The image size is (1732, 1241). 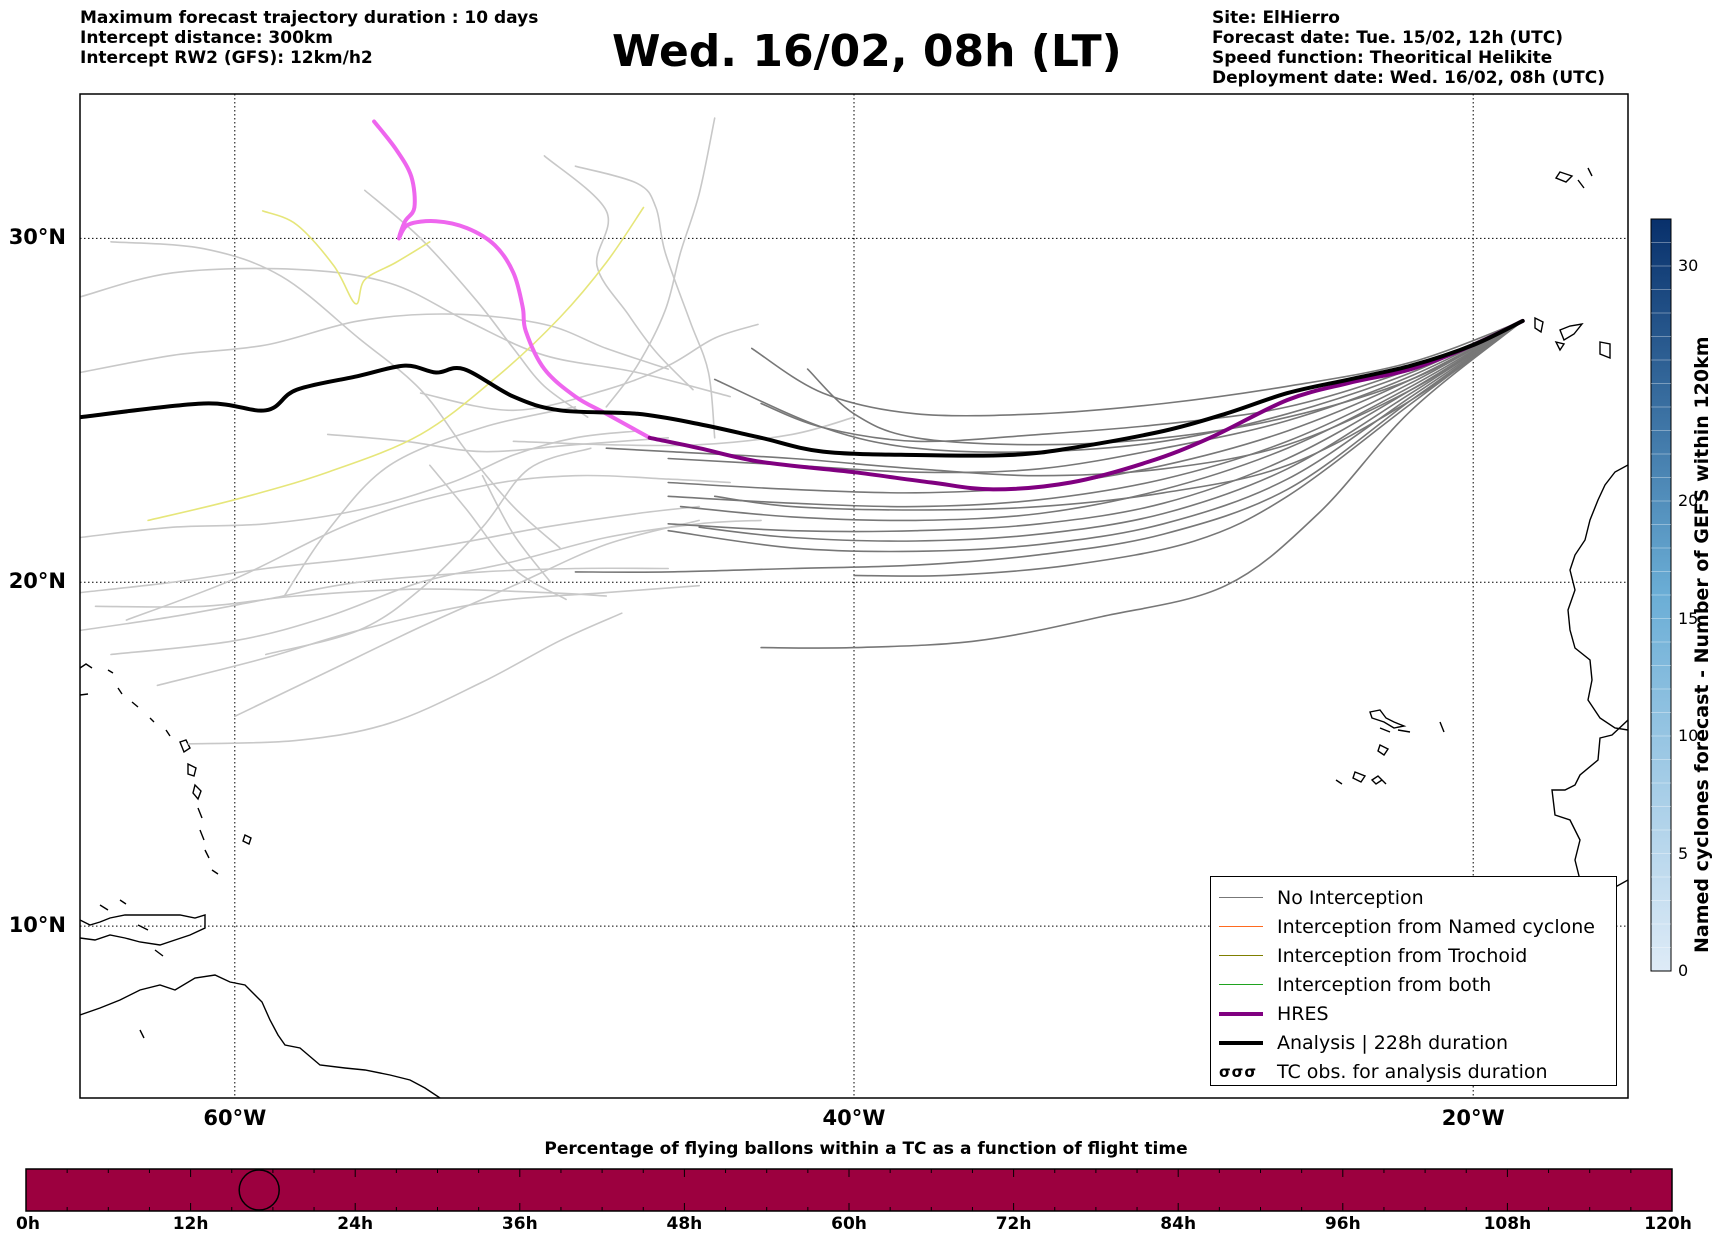 What do you see at coordinates (1276, 18) in the screenshot?
I see `site-text: Site: ElHierro` at bounding box center [1276, 18].